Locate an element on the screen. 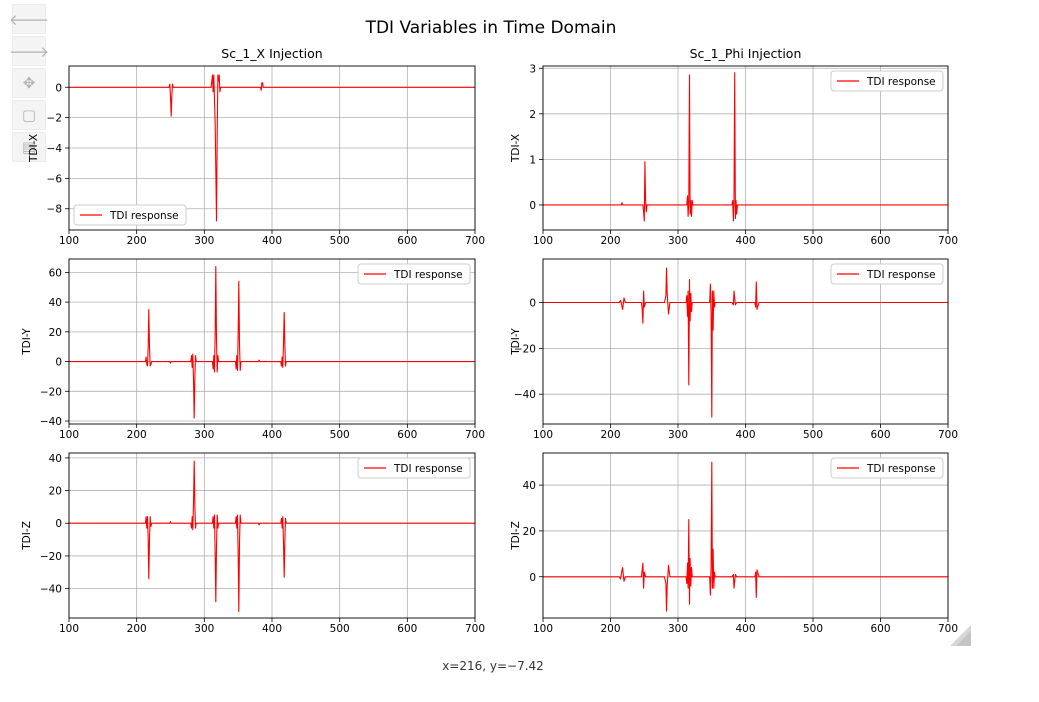  y-tick-label: 60 is located at coordinates (55, 273).